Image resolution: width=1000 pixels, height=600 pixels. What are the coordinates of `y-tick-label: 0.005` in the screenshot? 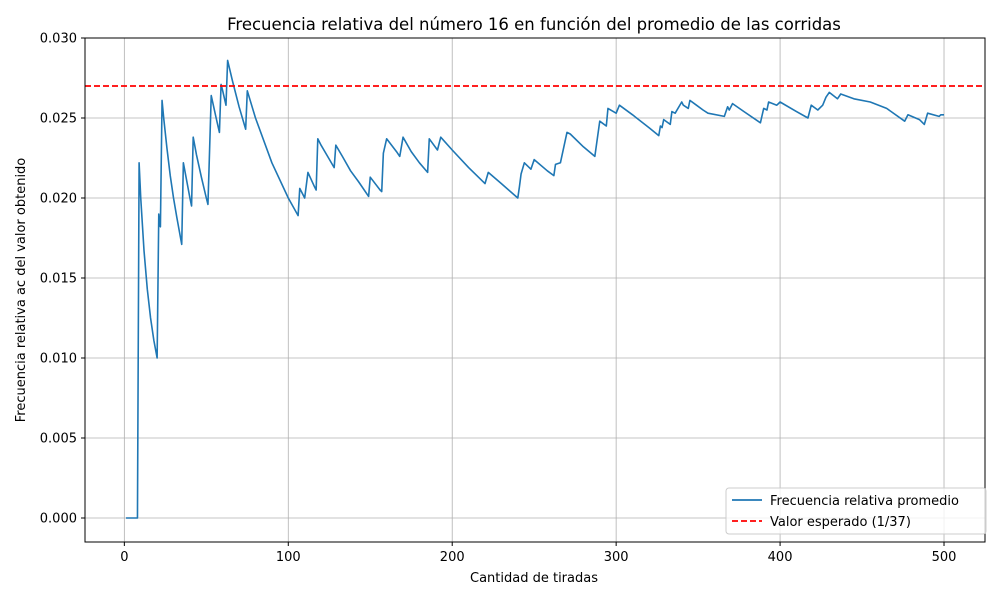 It's located at (58, 439).